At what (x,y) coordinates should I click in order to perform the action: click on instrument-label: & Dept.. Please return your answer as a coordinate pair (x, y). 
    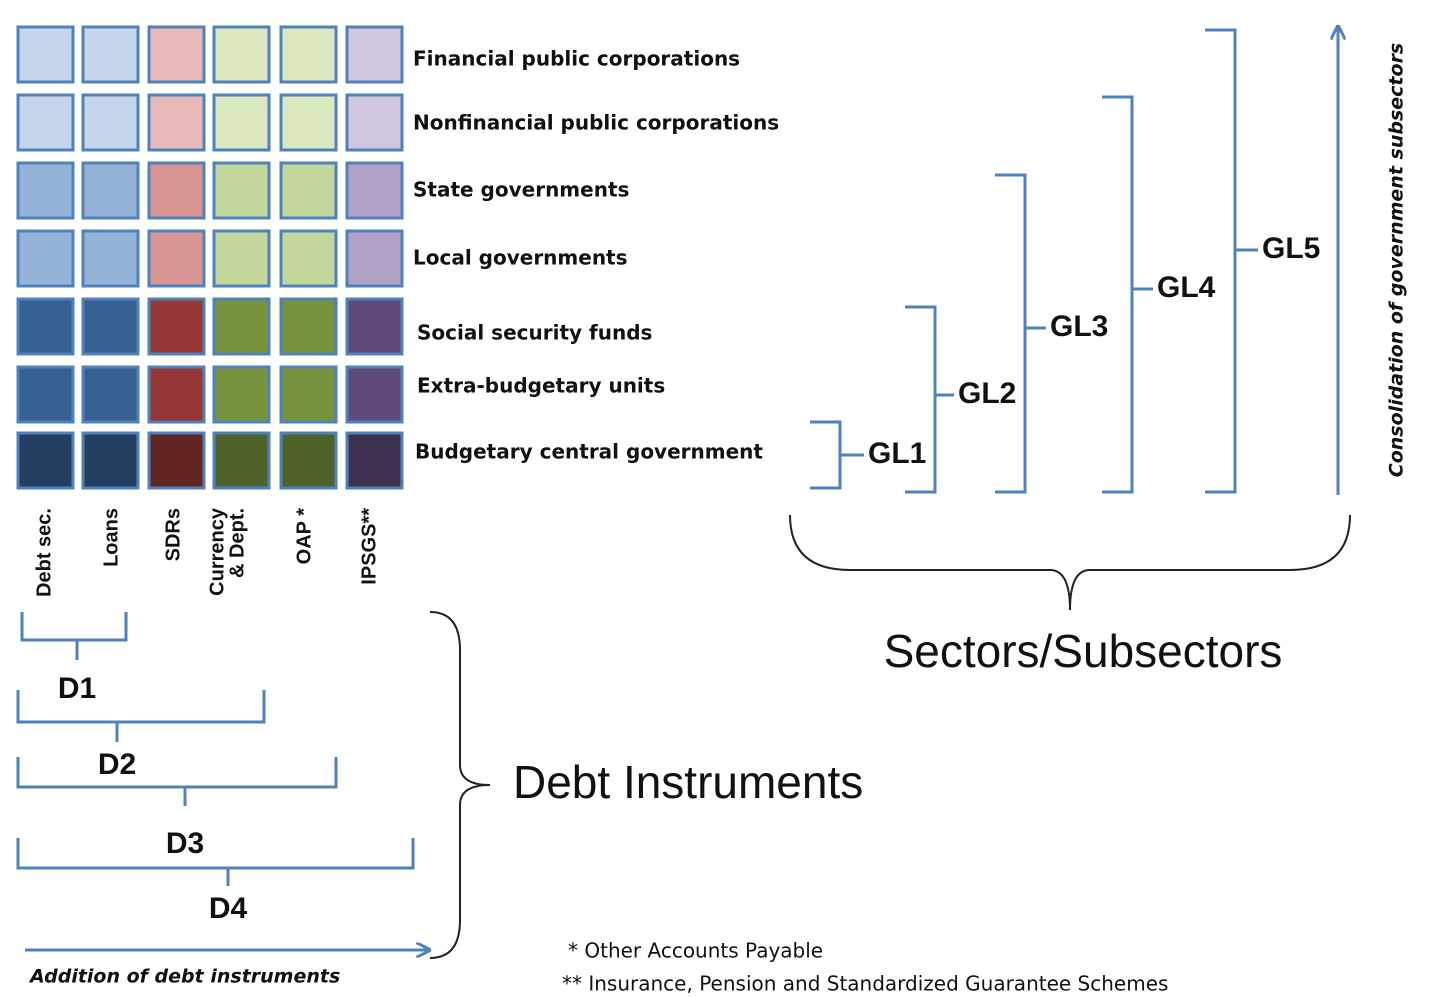
    Looking at the image, I should click on (237, 543).